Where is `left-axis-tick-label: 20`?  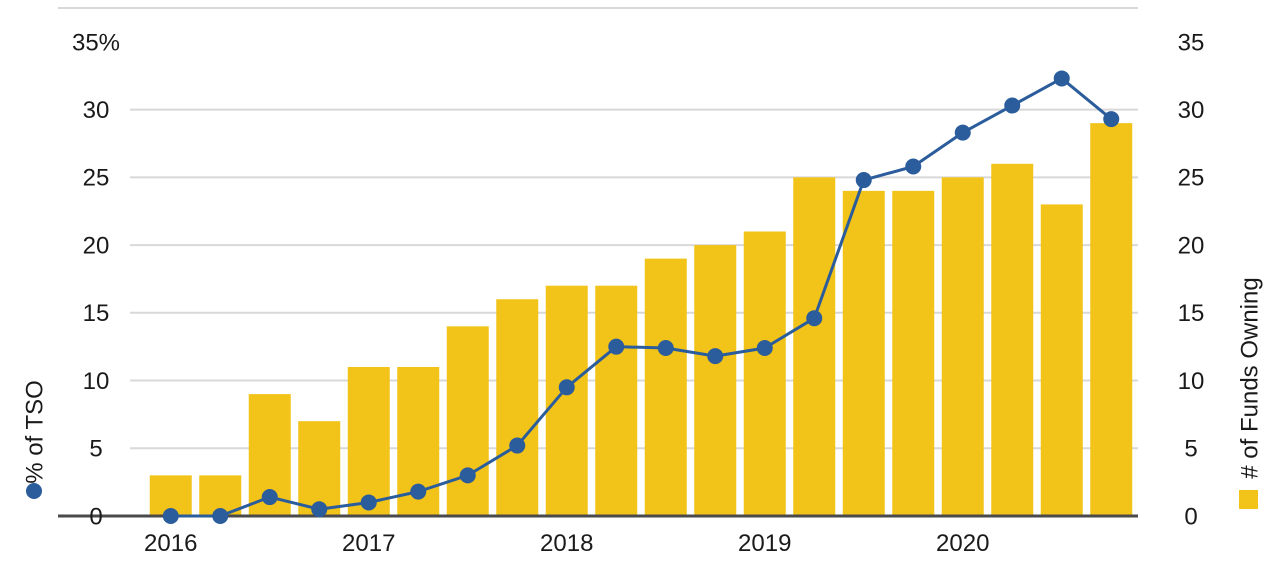
left-axis-tick-label: 20 is located at coordinates (96, 245).